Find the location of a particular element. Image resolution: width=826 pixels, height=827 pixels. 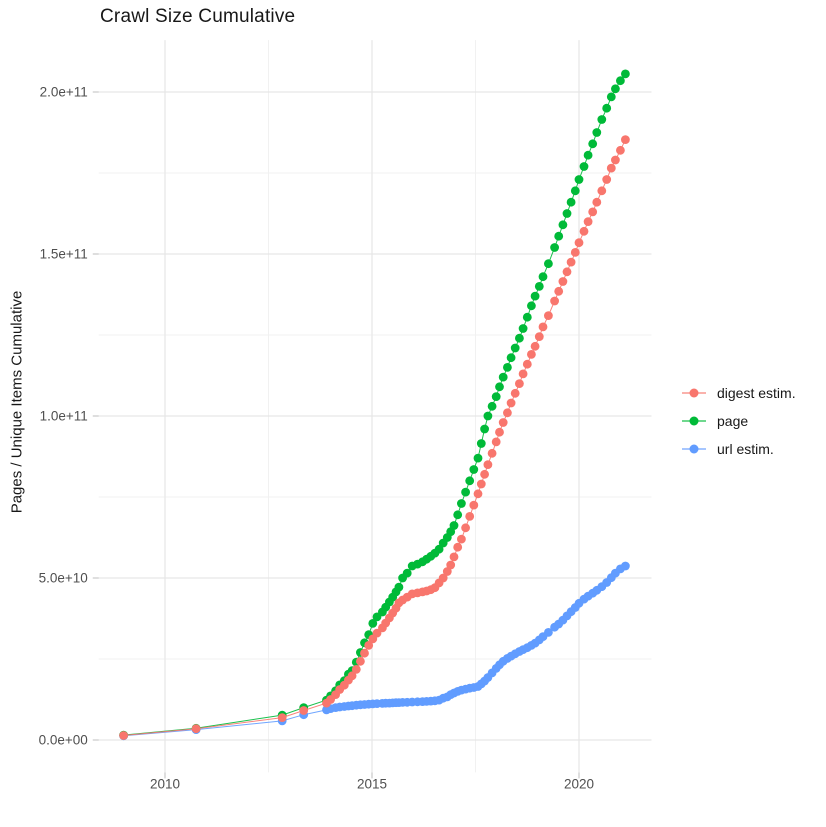

legend: digest estim. page url estim. is located at coordinates (739, 421).